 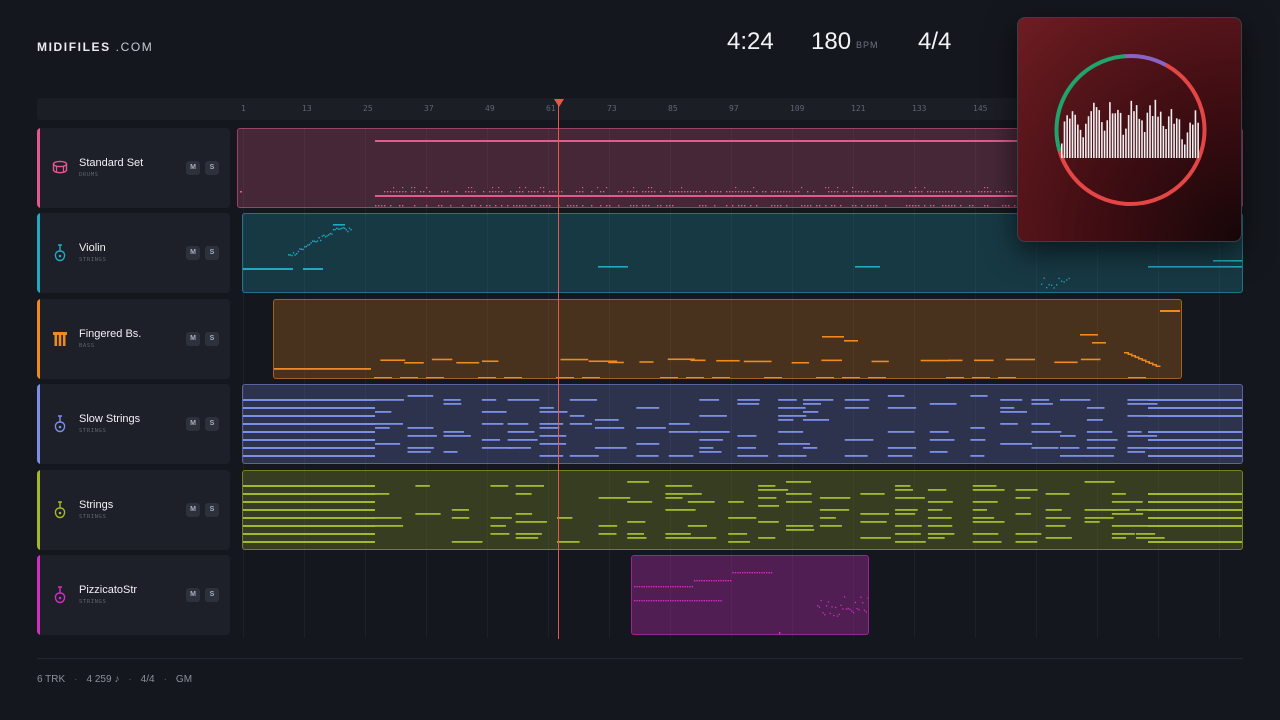 What do you see at coordinates (734, 108) in the screenshot?
I see `ruler-tick: 97` at bounding box center [734, 108].